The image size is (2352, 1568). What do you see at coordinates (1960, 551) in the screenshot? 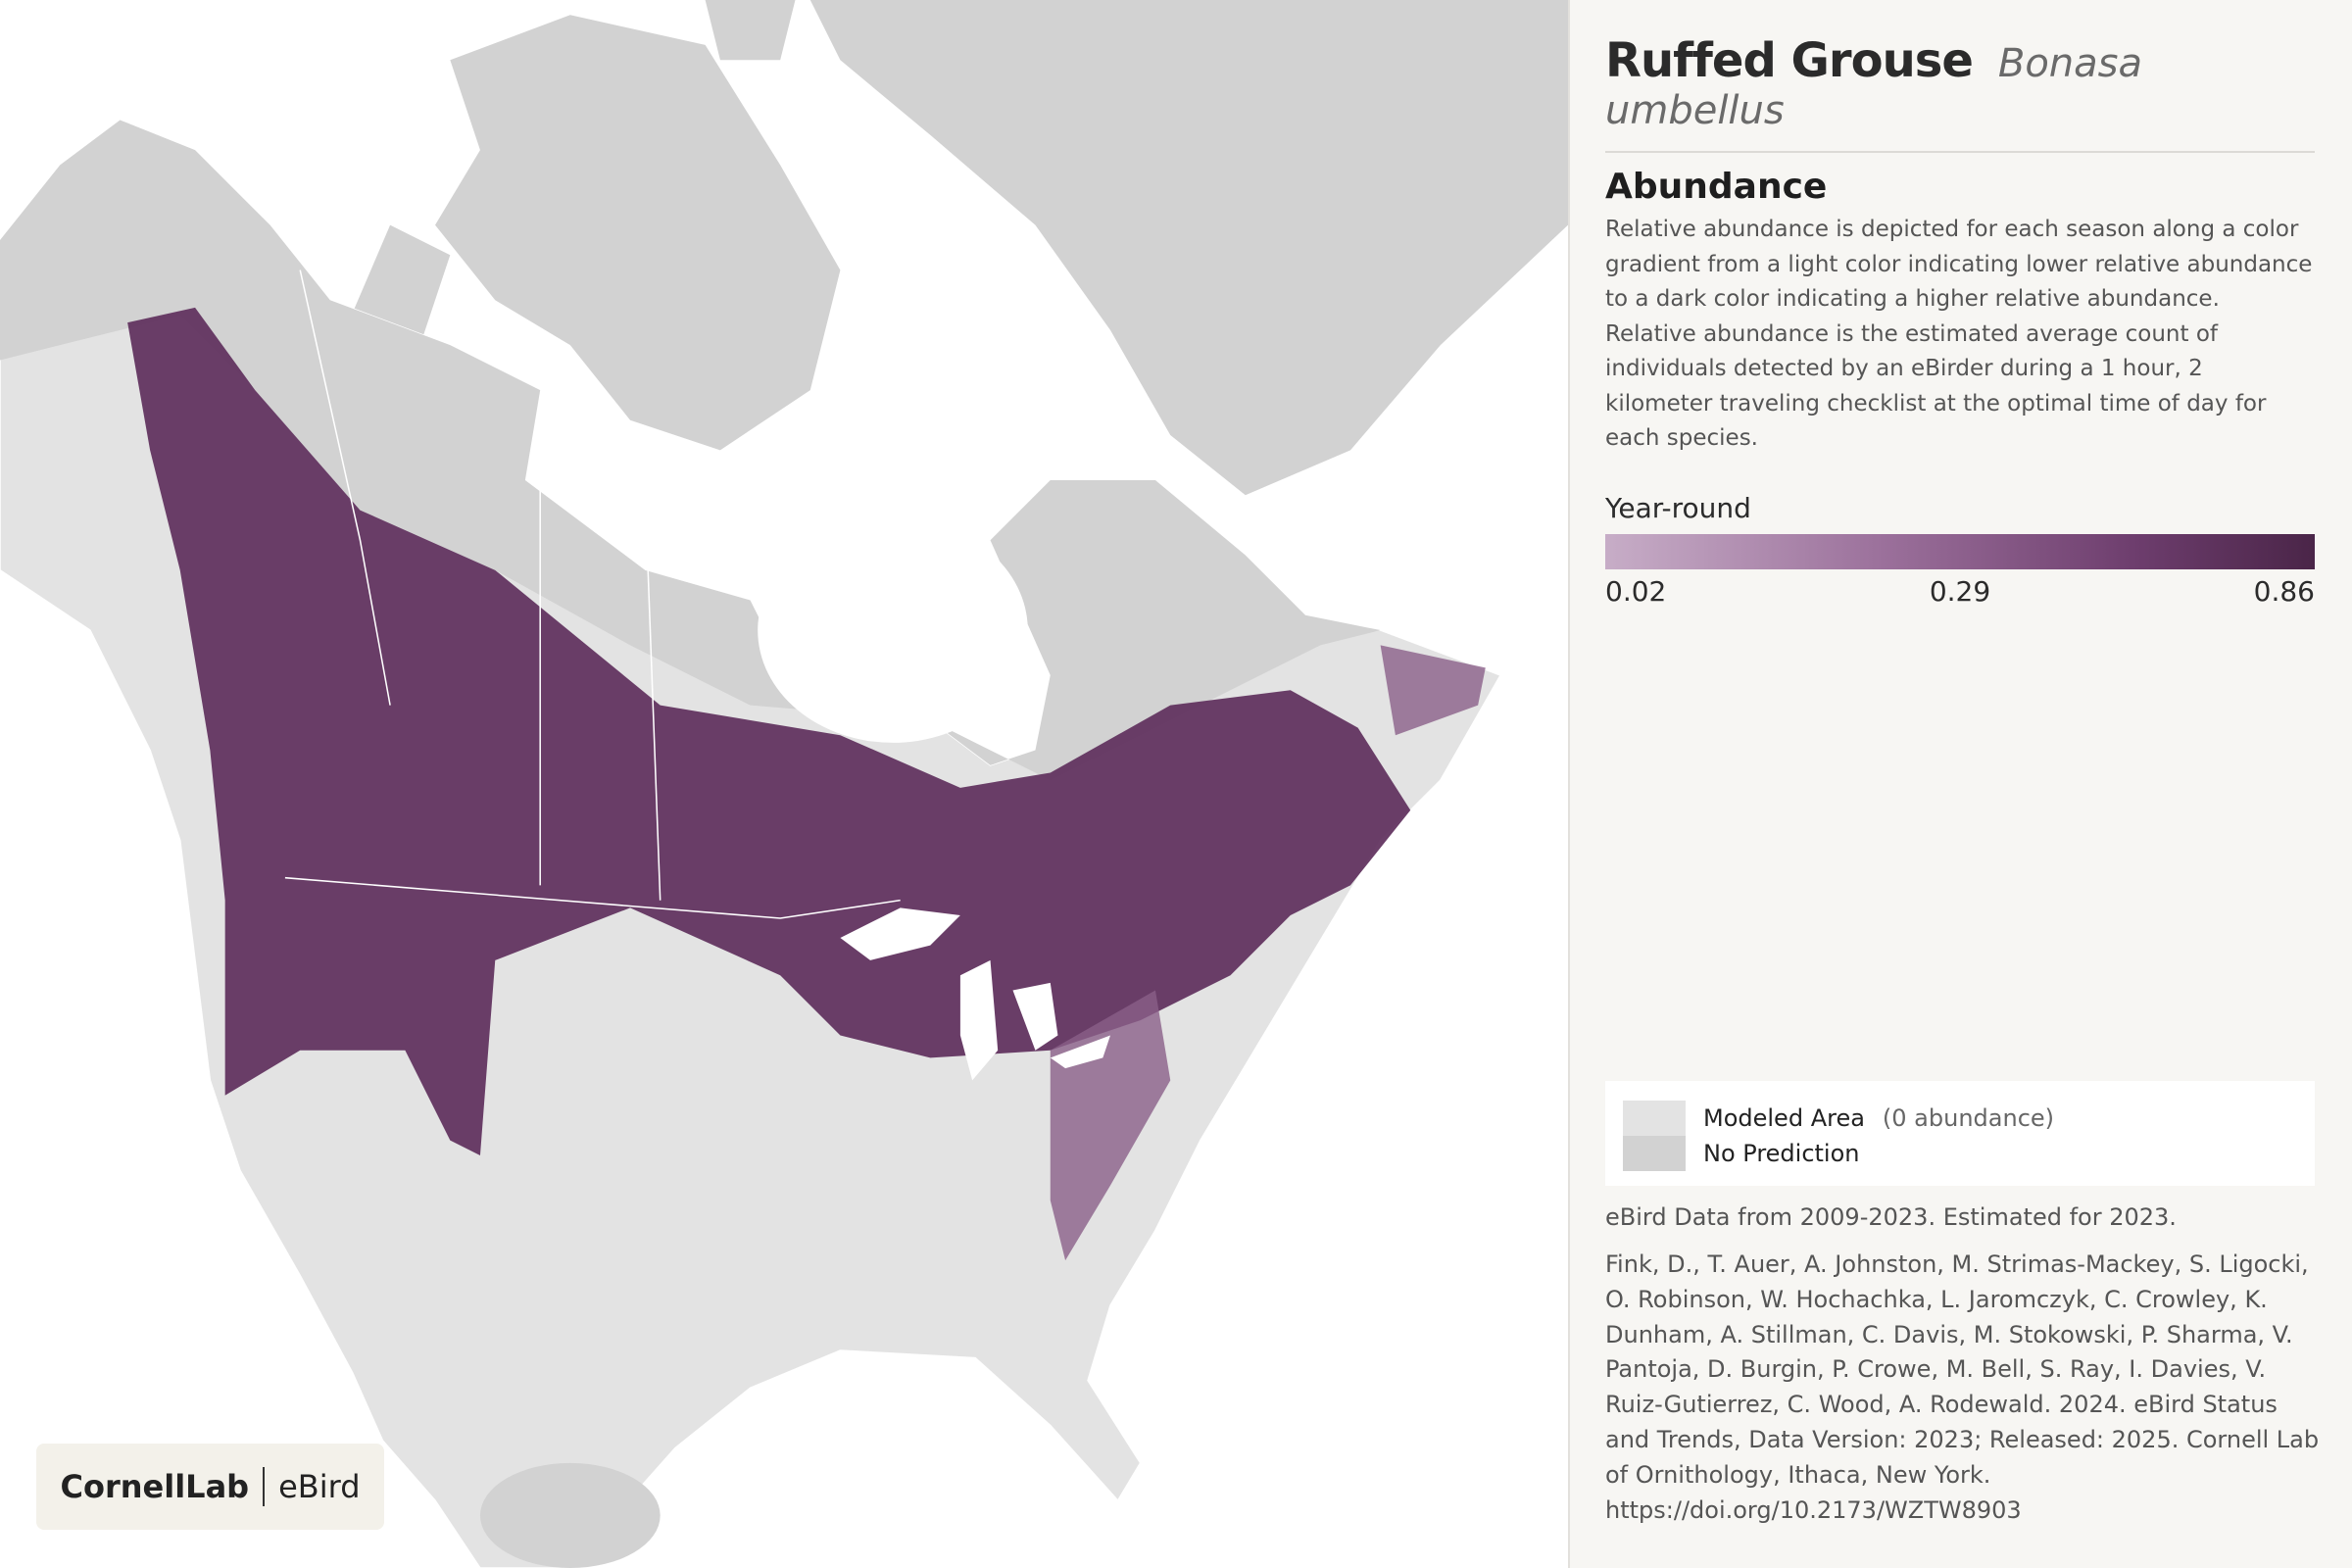
I see `color-gradient` at bounding box center [1960, 551].